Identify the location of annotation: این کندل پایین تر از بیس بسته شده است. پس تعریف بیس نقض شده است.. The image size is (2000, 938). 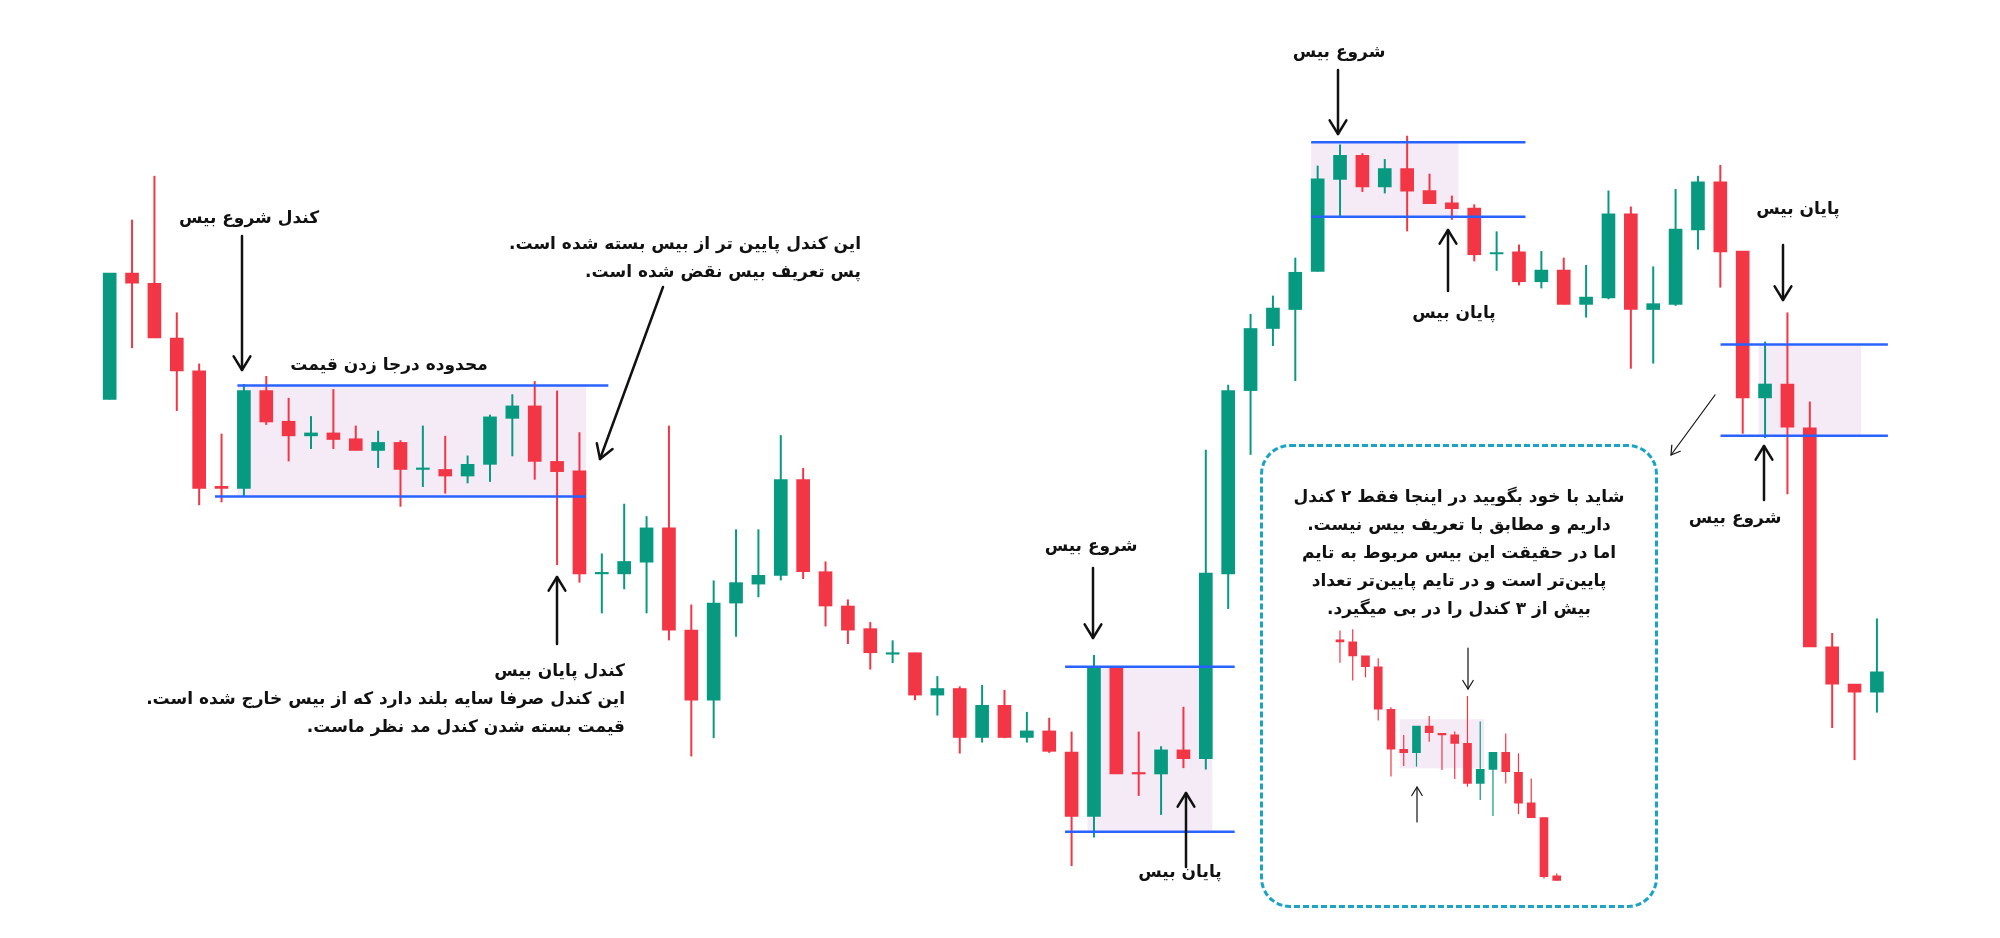
(684, 258).